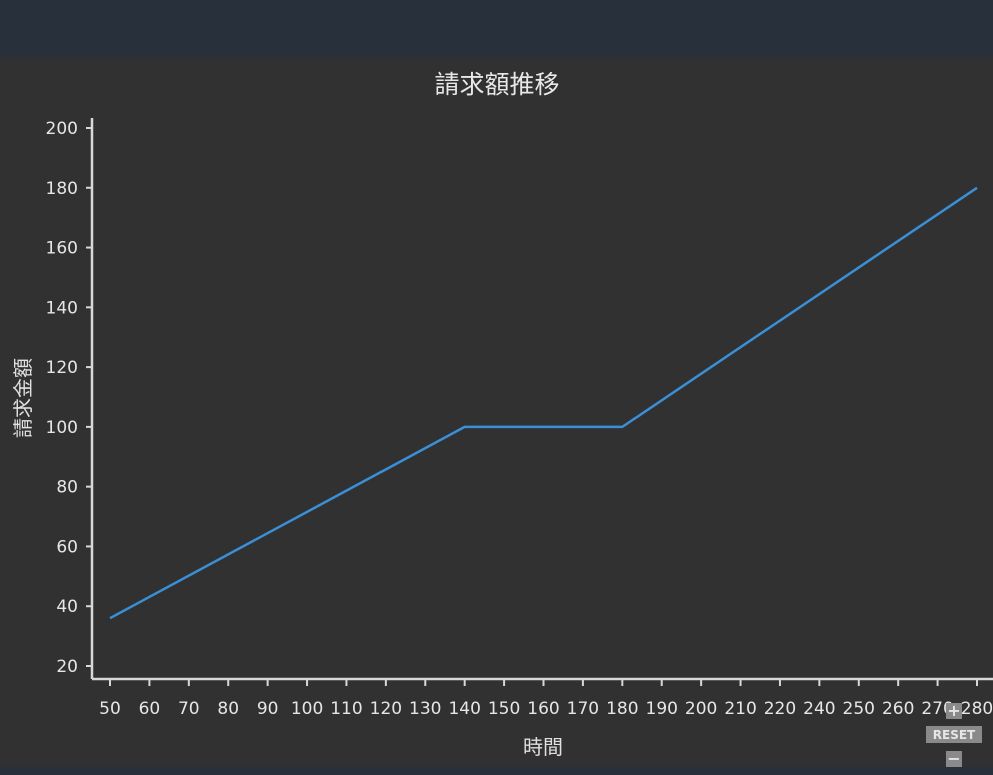 The image size is (993, 775). Describe the element at coordinates (62, 189) in the screenshot. I see `y-tick-label: 180` at that location.